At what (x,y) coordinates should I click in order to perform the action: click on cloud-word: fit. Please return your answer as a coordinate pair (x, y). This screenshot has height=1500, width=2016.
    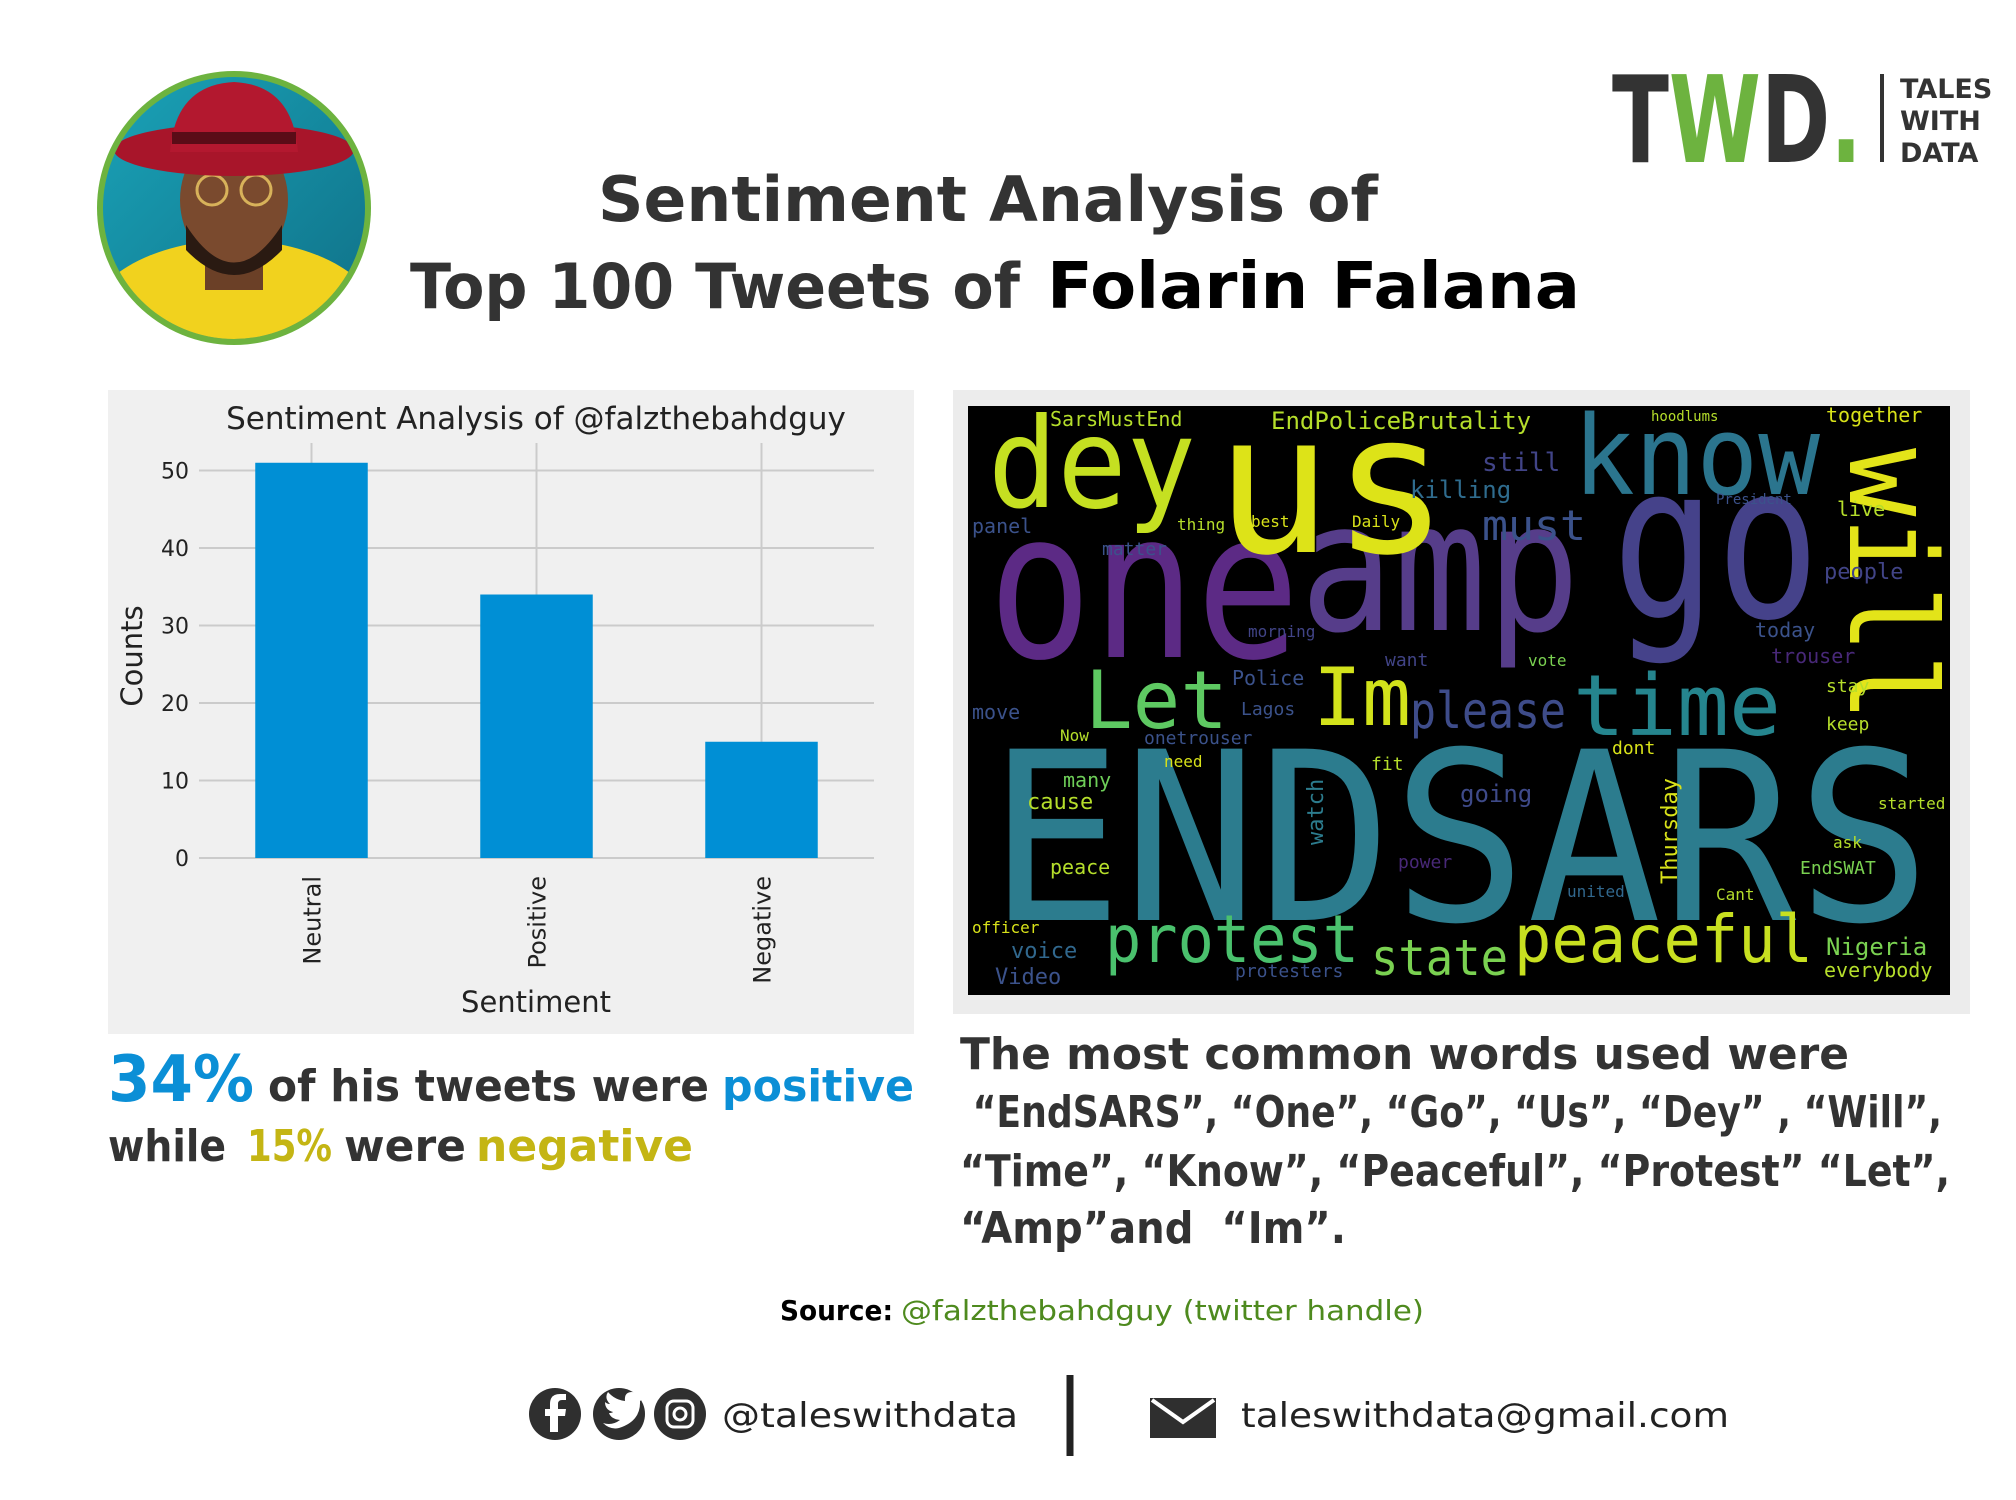
    Looking at the image, I should click on (1387, 764).